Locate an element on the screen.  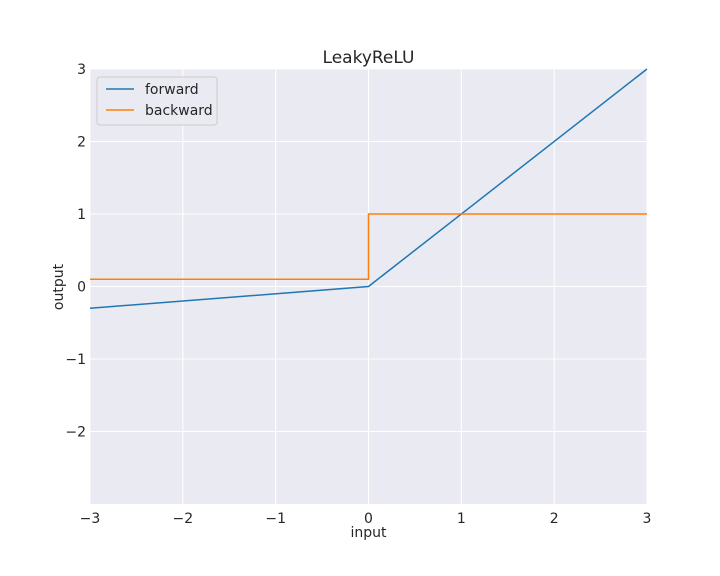
y-axis-label: output is located at coordinates (59, 286).